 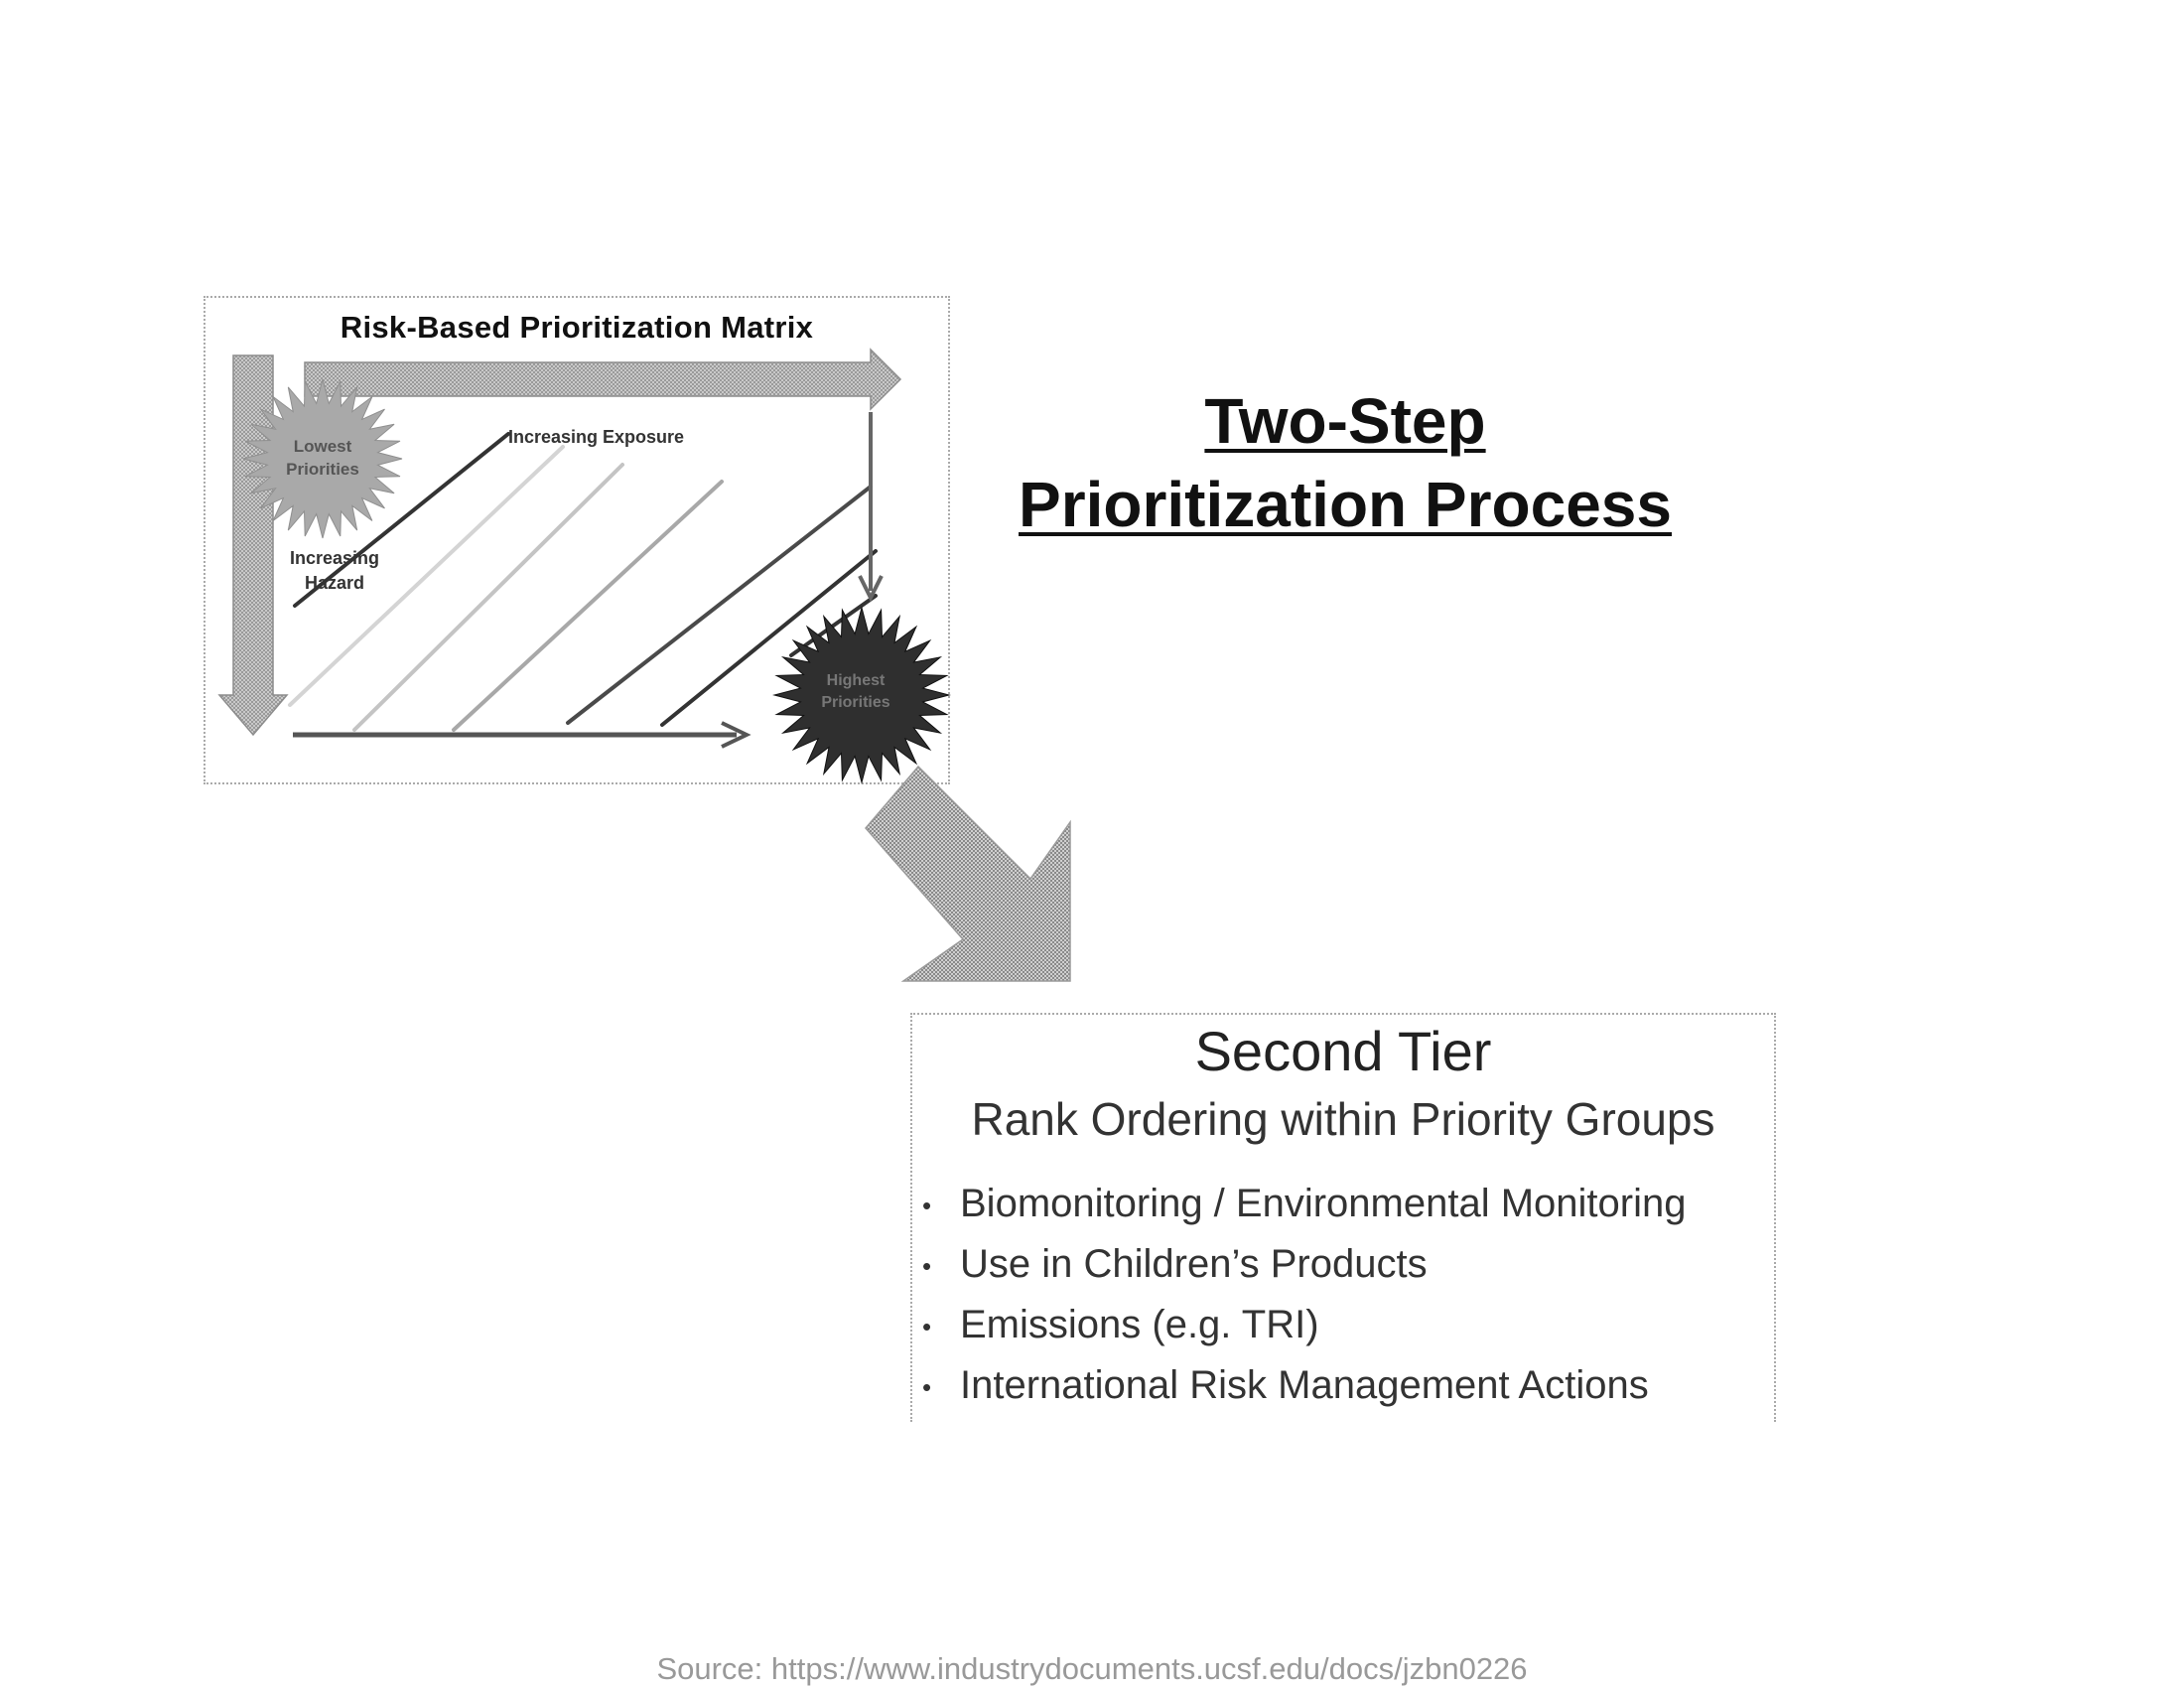 I want to click on highest-priorities-burst, so click(x=861, y=695).